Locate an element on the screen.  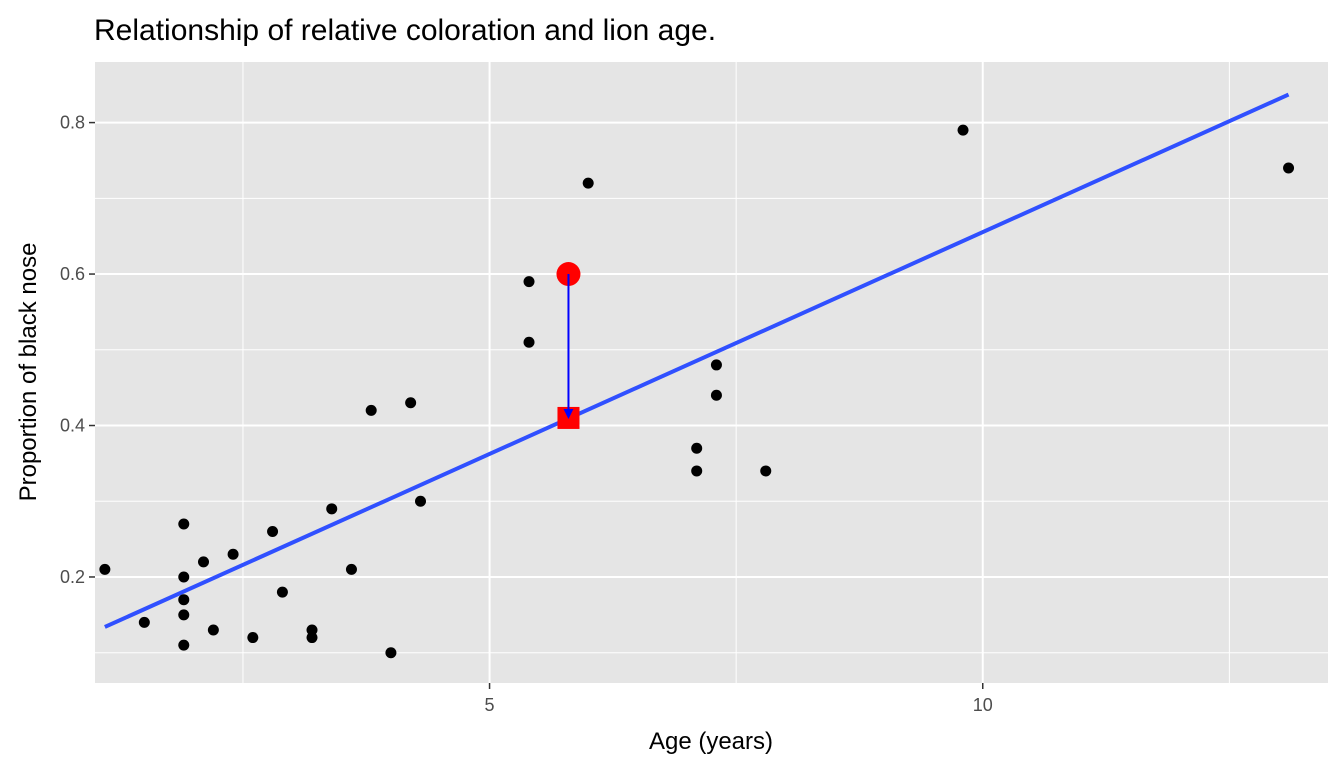
y-tick-label: 0.6 is located at coordinates (72, 274).